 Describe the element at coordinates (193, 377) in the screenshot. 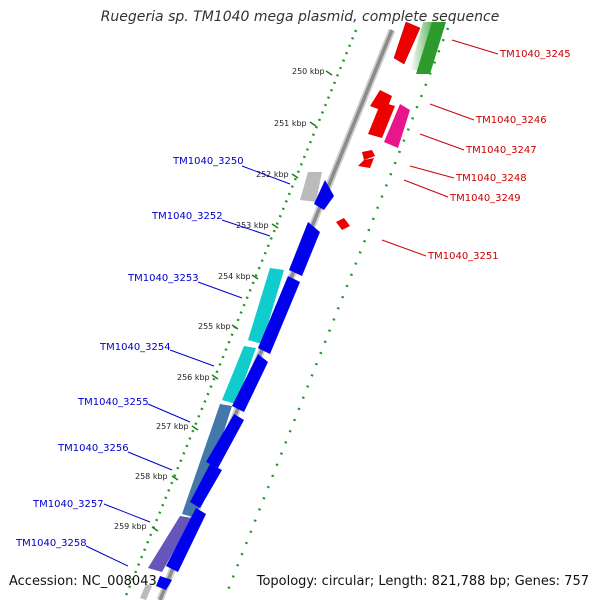

I see `kbp-label-256: 256 kbp` at that location.